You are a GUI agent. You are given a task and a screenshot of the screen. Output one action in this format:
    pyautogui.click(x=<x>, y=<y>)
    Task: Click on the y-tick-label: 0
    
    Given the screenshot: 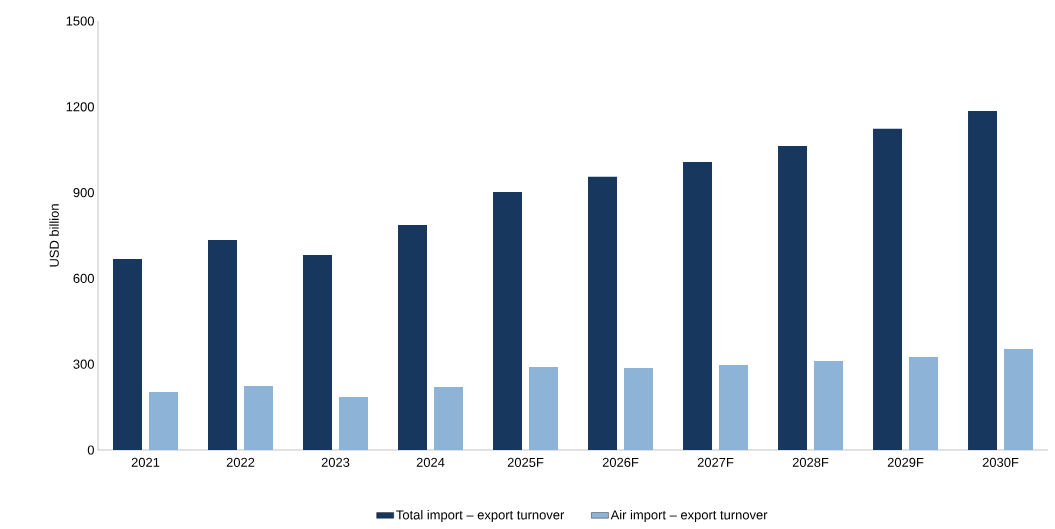 What is the action you would take?
    pyautogui.click(x=90, y=450)
    